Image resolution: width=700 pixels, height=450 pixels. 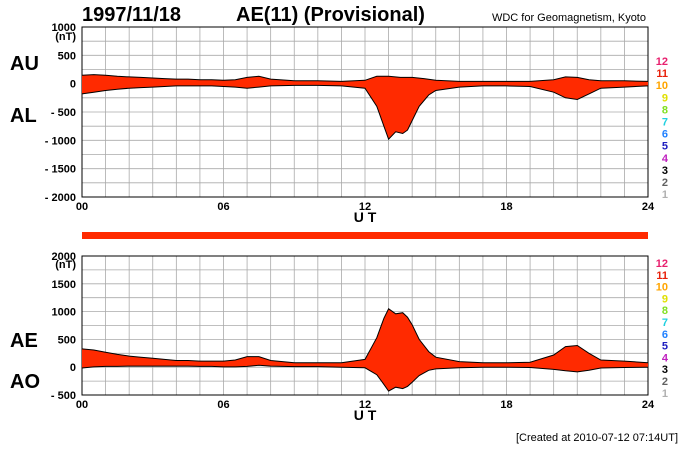 What do you see at coordinates (665, 171) in the screenshot?
I see `au-al-legend-number: 3` at bounding box center [665, 171].